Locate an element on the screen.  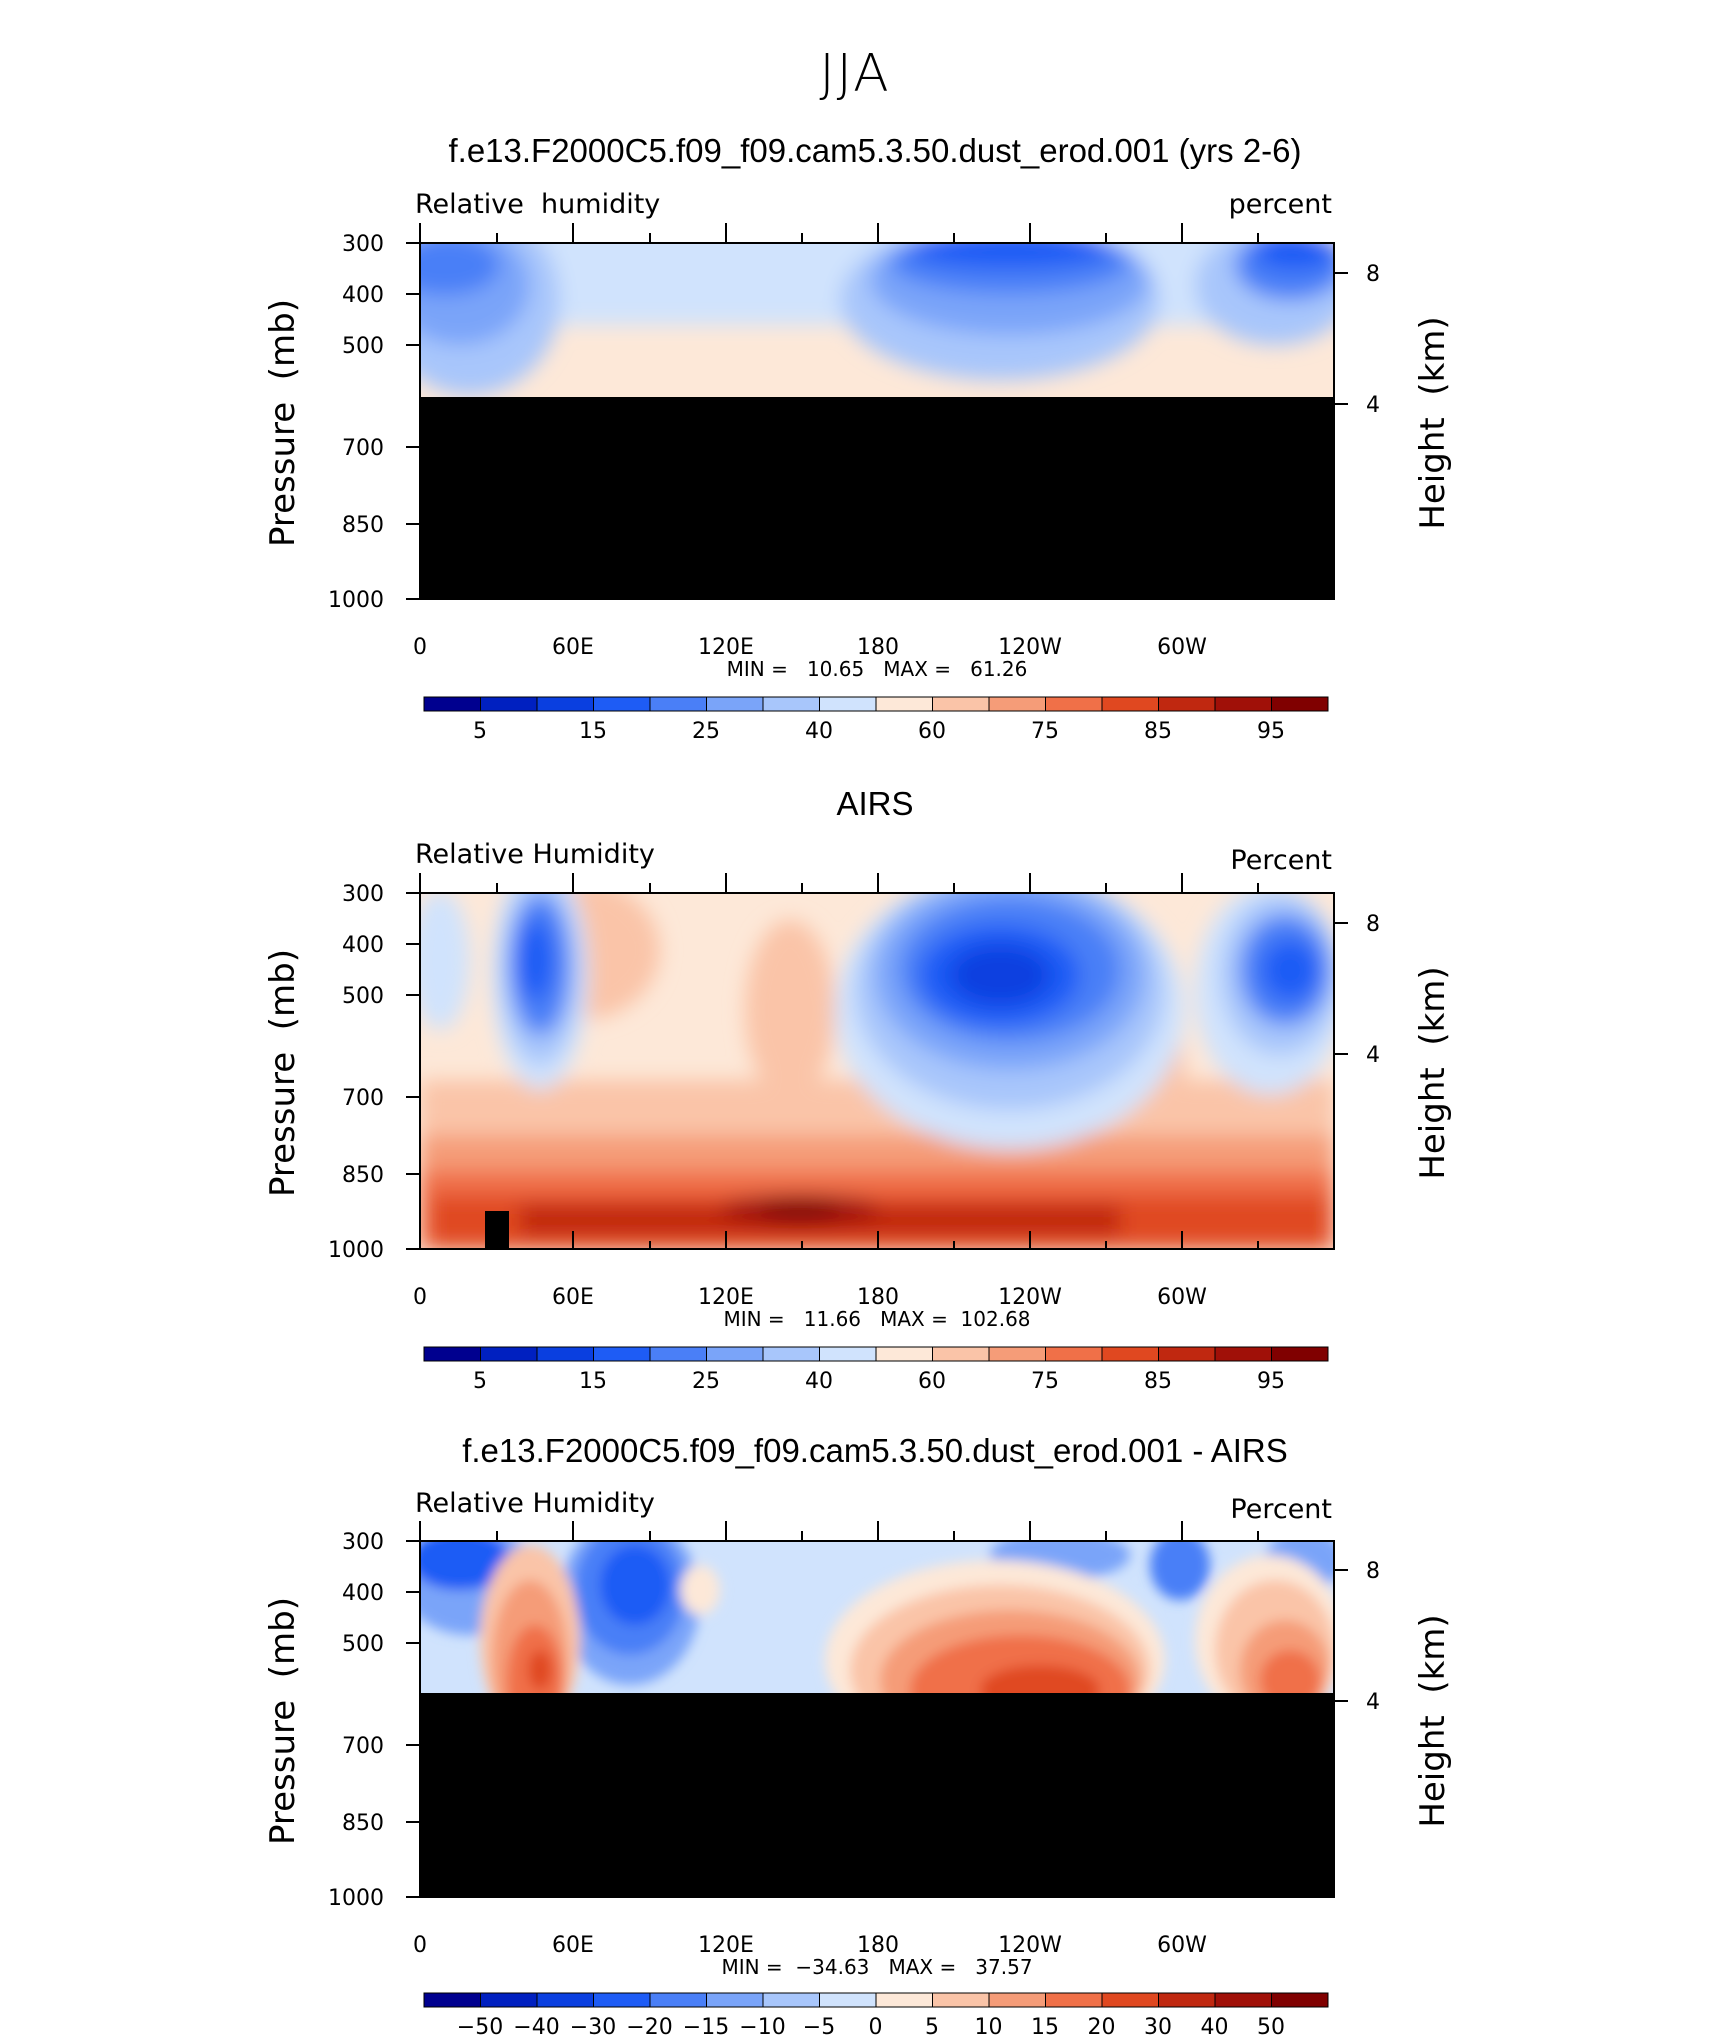
colorbar-label: −40 is located at coordinates (536, 2026).